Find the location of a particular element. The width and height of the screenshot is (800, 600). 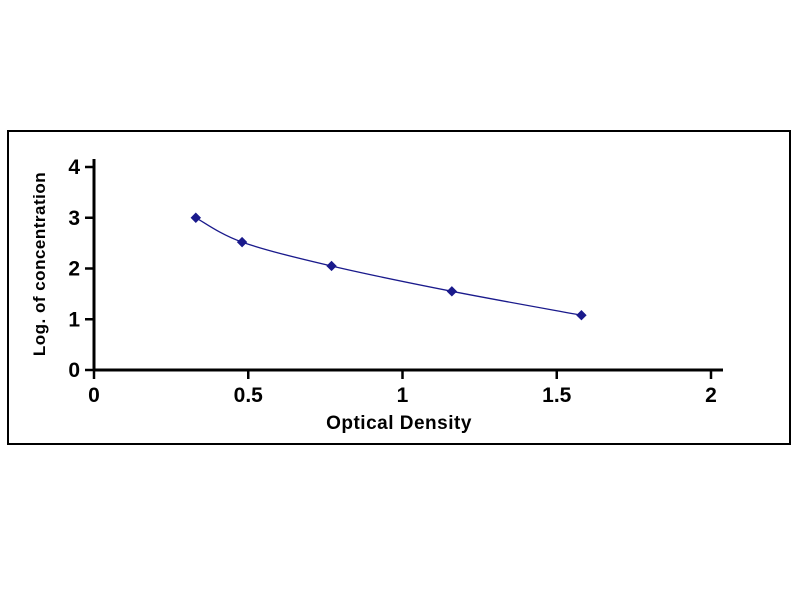

x-tick-label: 1.5 is located at coordinates (557, 395).